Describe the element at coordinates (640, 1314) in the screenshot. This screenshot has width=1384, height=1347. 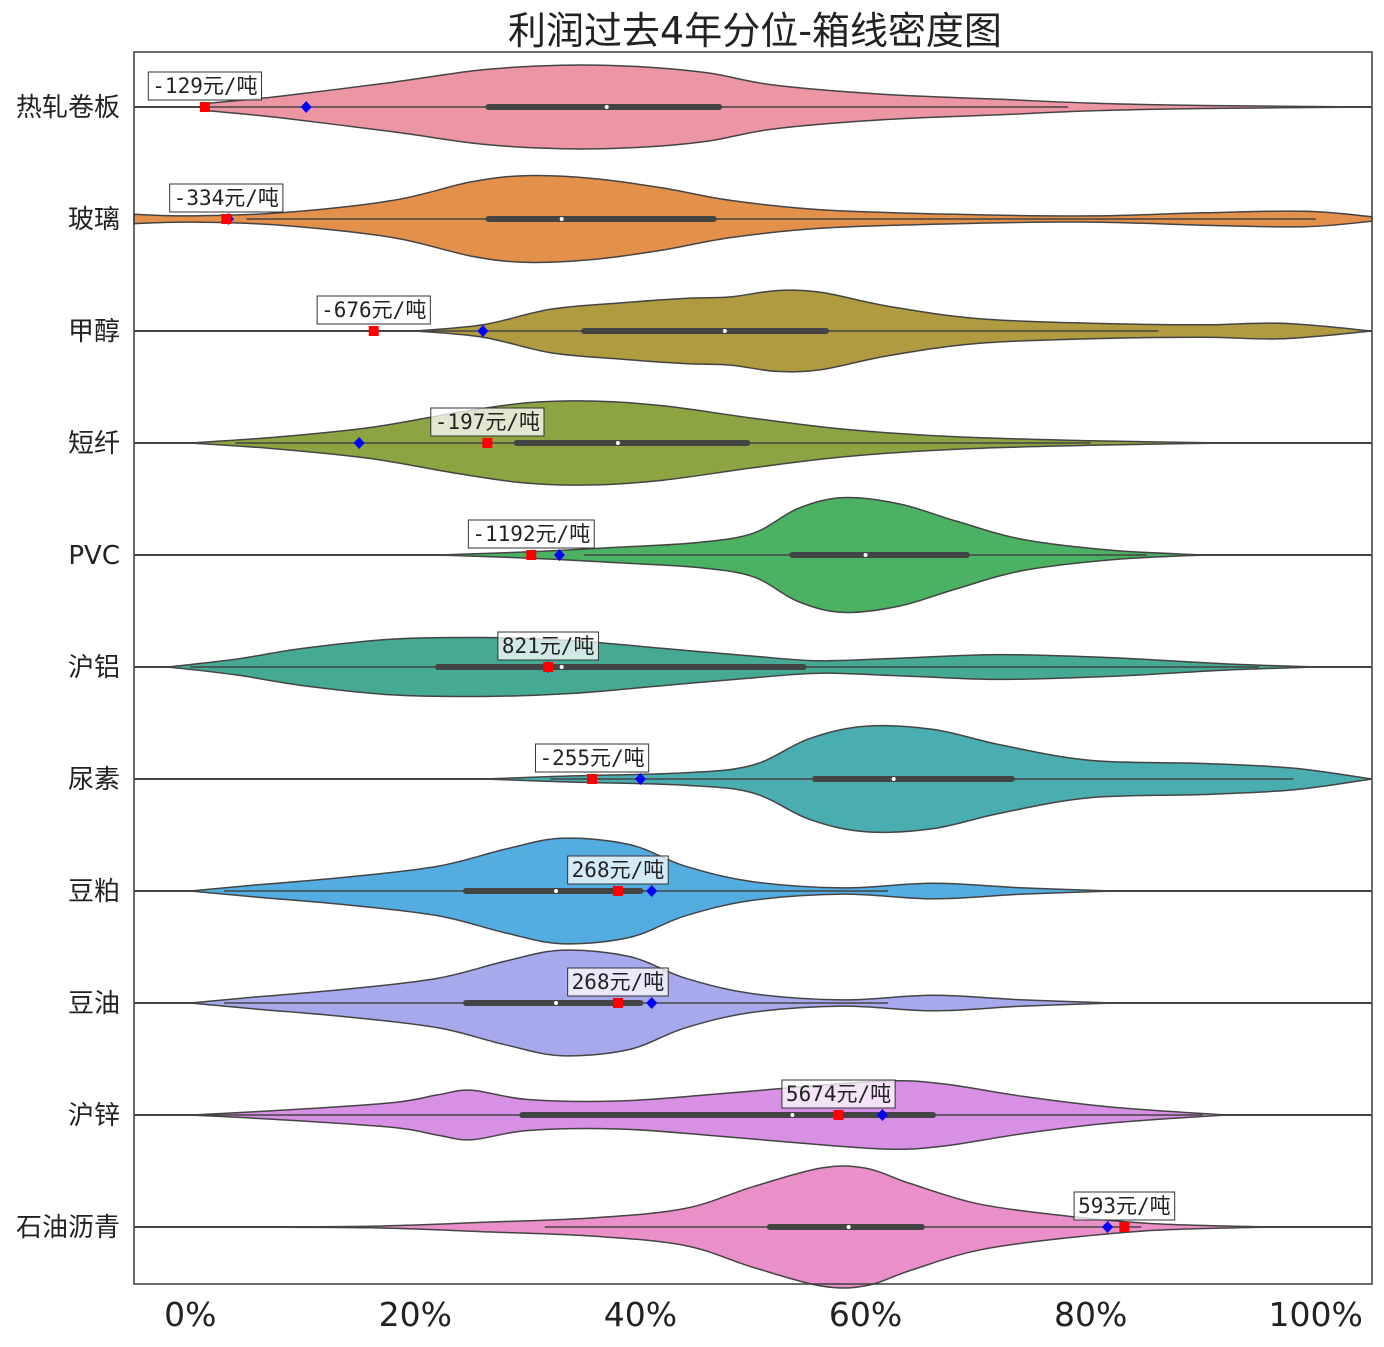
I see `x-tick-label-2: 40%` at that location.